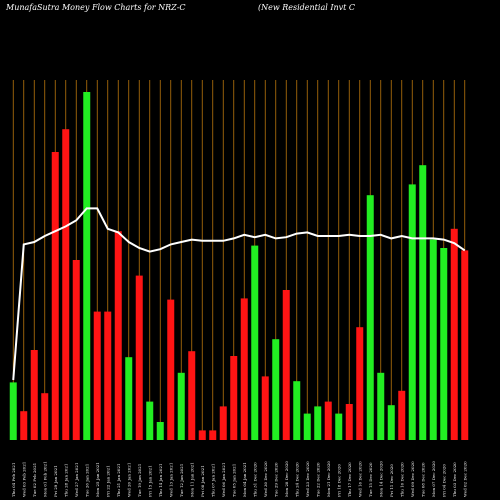  Describe the element at coordinates (359, 479) in the screenshot. I see `x-tick-label: Wed 16 Dec 2020` at that location.